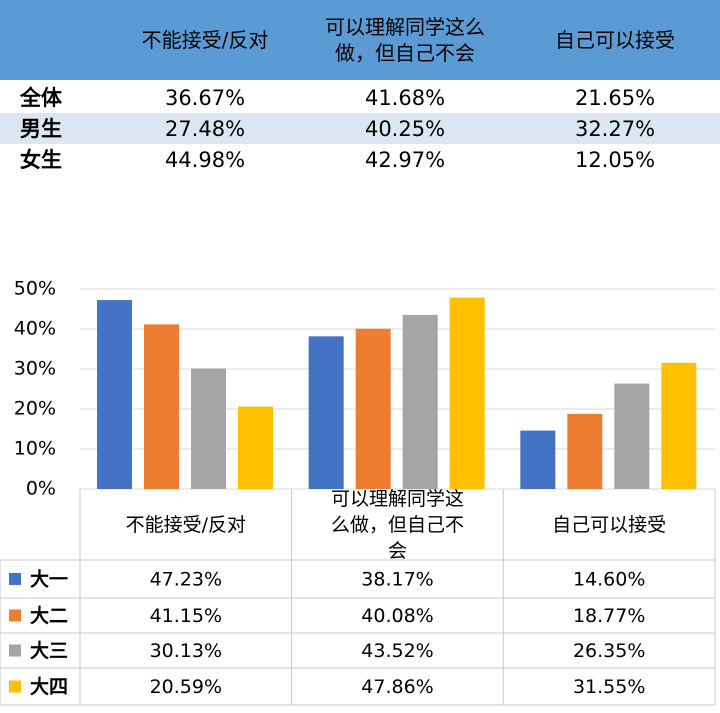 The height and width of the screenshot is (713, 720). What do you see at coordinates (360, 128) in the screenshot?
I see `row-bg` at bounding box center [360, 128].